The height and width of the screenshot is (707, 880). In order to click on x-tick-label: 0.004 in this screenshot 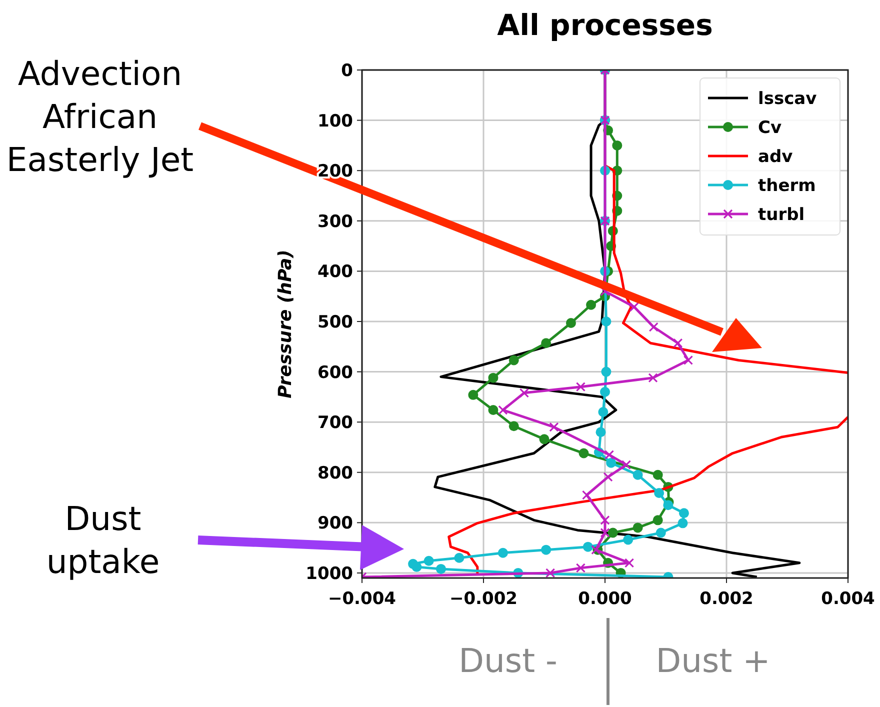, I will do `click(848, 599)`.